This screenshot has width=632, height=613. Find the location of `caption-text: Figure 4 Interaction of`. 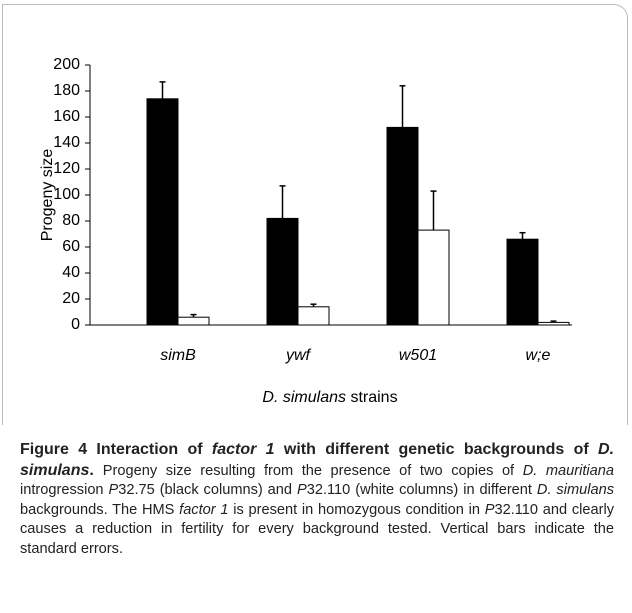

caption-text: Figure 4 Interaction of is located at coordinates (116, 449).